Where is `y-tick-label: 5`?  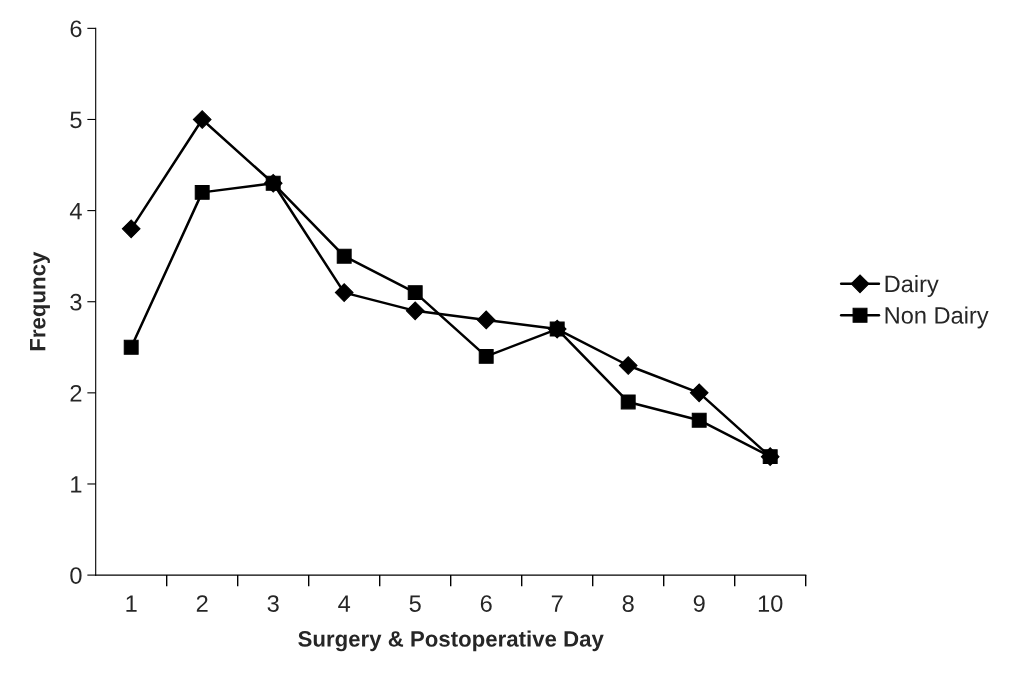 y-tick-label: 5 is located at coordinates (76, 120).